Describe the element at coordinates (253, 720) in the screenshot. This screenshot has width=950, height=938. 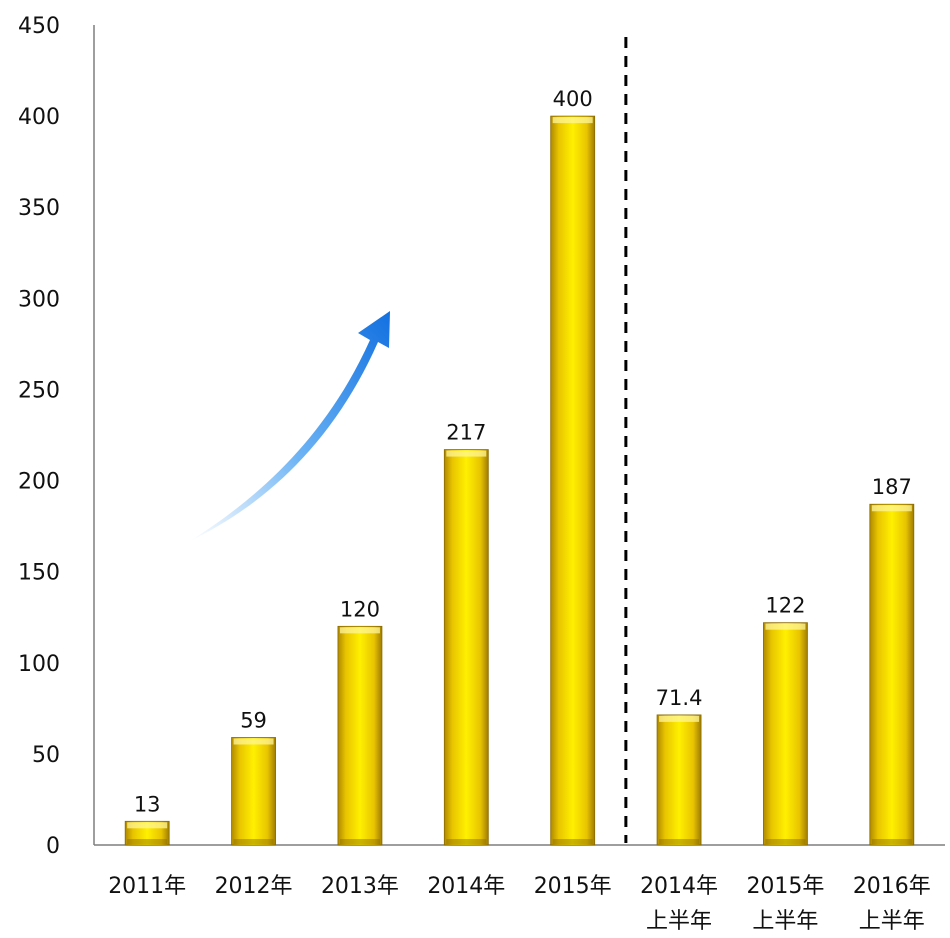
I see `data-label: 59` at that location.